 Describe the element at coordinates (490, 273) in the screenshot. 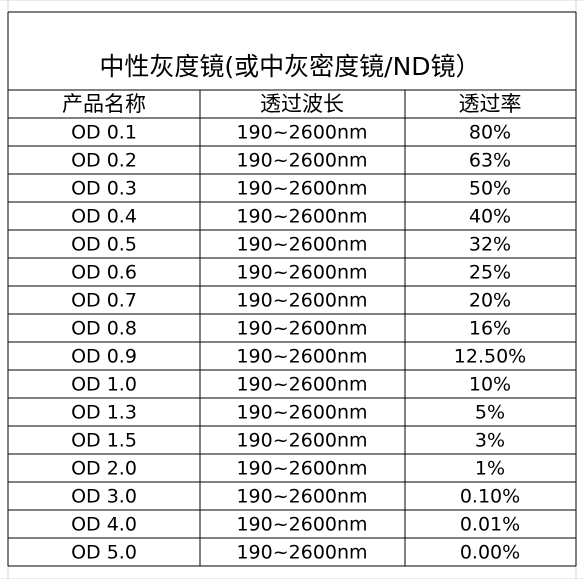

I see `cell: 25%` at that location.